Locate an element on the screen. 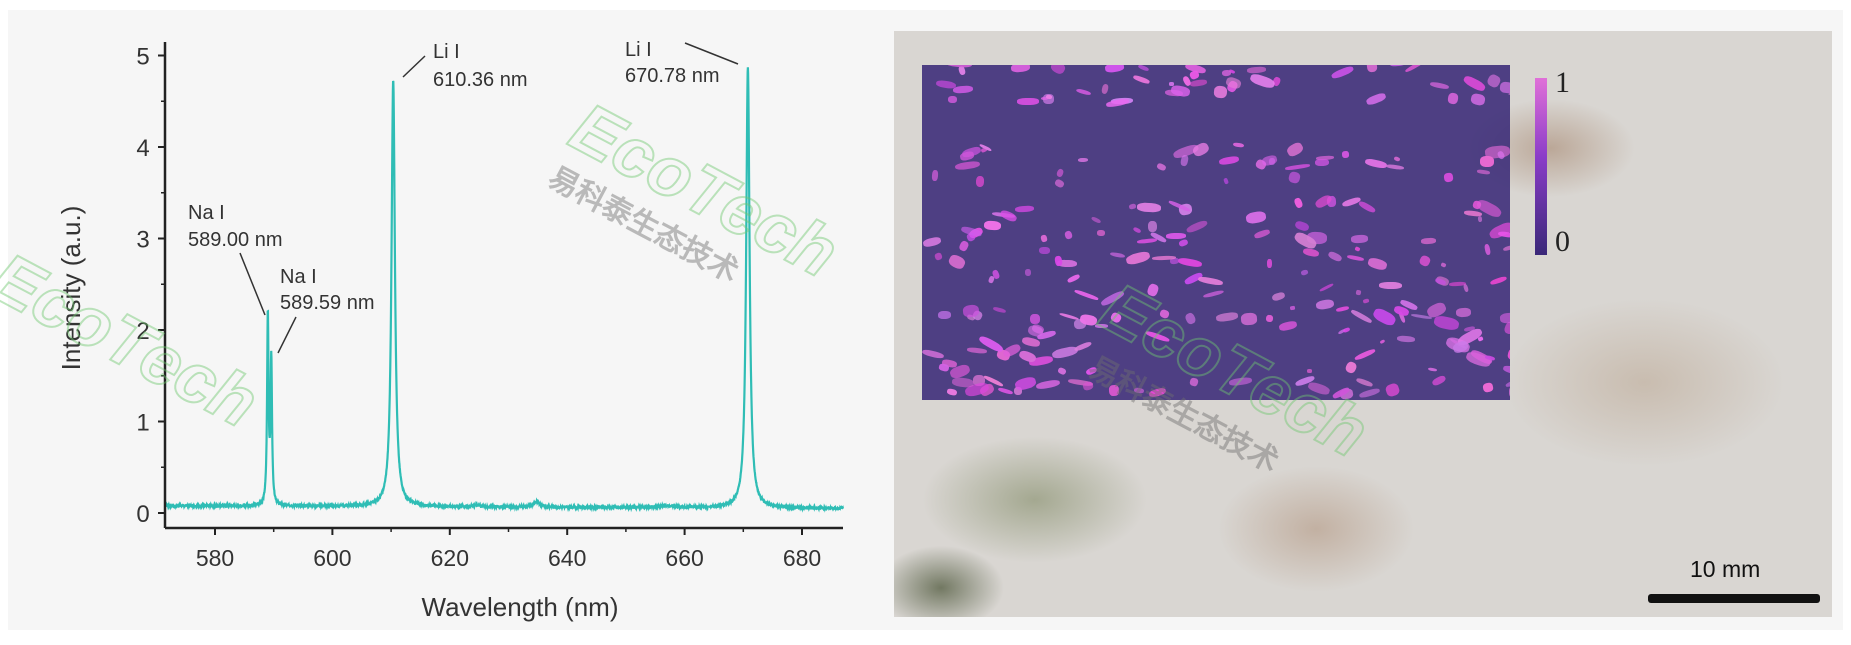  x-tick-label: 600 is located at coordinates (332, 558).